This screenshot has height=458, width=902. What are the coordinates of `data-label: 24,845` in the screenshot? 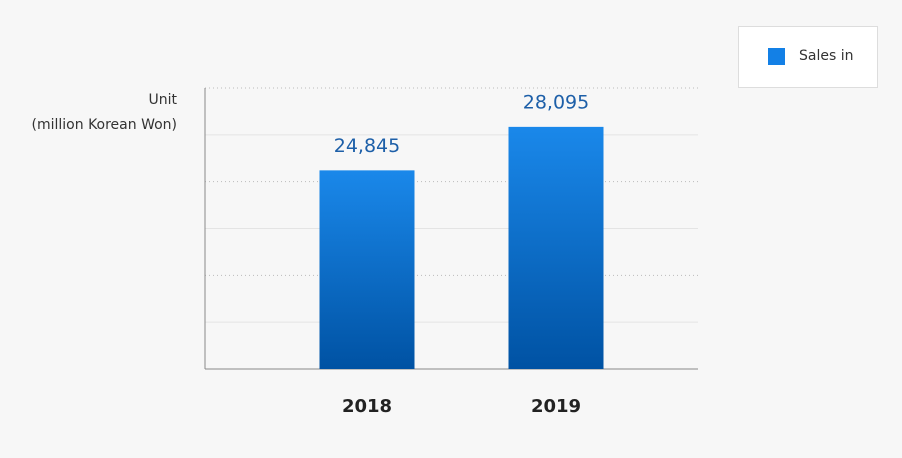 It's located at (367, 146).